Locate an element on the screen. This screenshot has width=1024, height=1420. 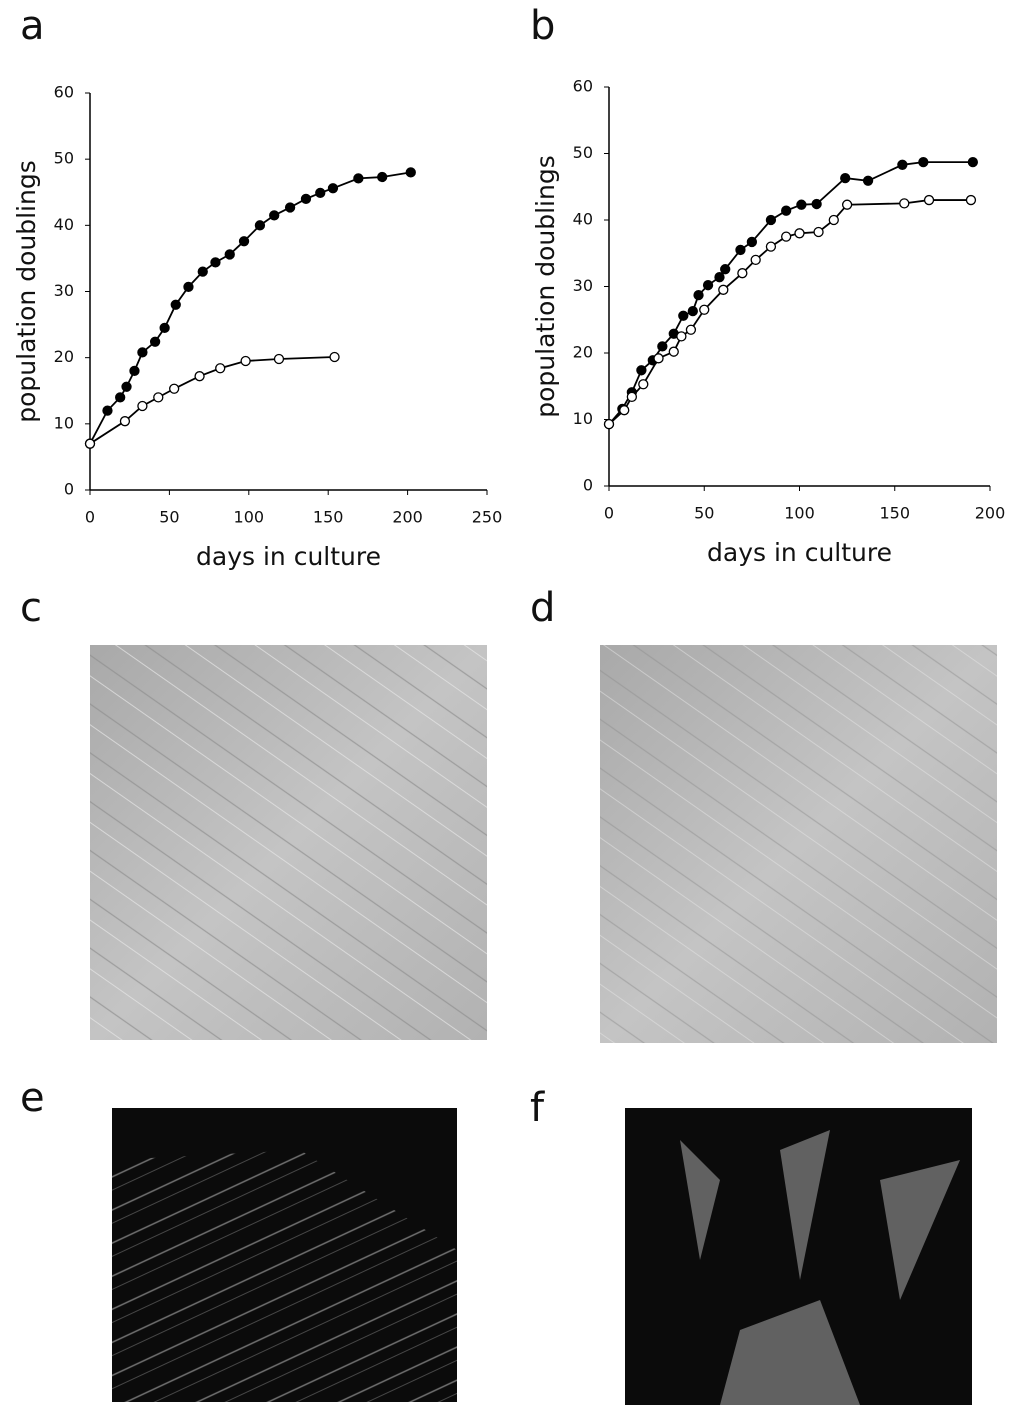
micrograph-f is located at coordinates (798, 1256).